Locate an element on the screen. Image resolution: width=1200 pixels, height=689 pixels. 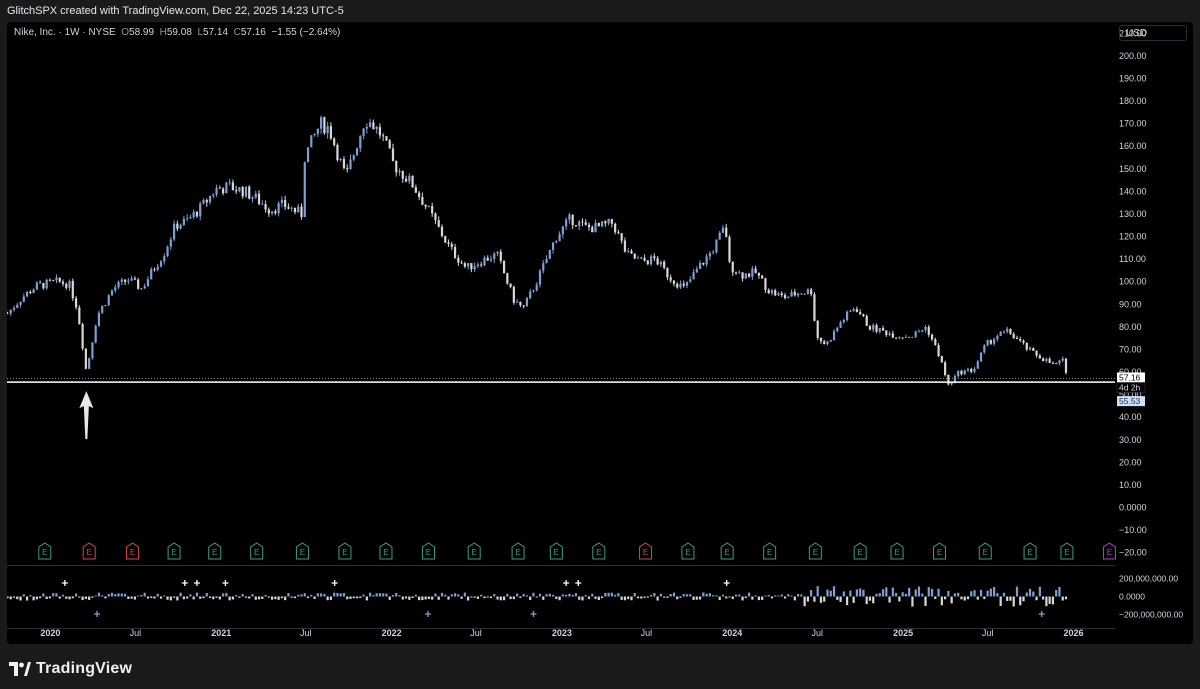
price-axis-tick: 200.00 is located at coordinates (1133, 56).